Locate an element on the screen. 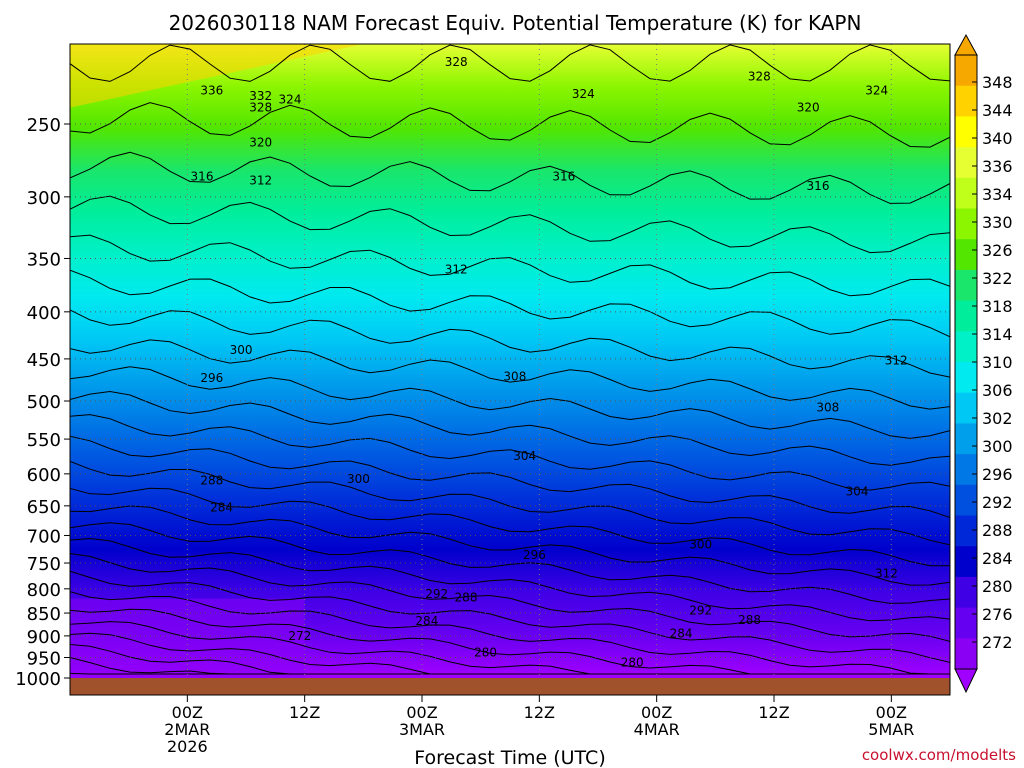 This screenshot has height=768, width=1024. ground-below-surface is located at coordinates (510, 686).